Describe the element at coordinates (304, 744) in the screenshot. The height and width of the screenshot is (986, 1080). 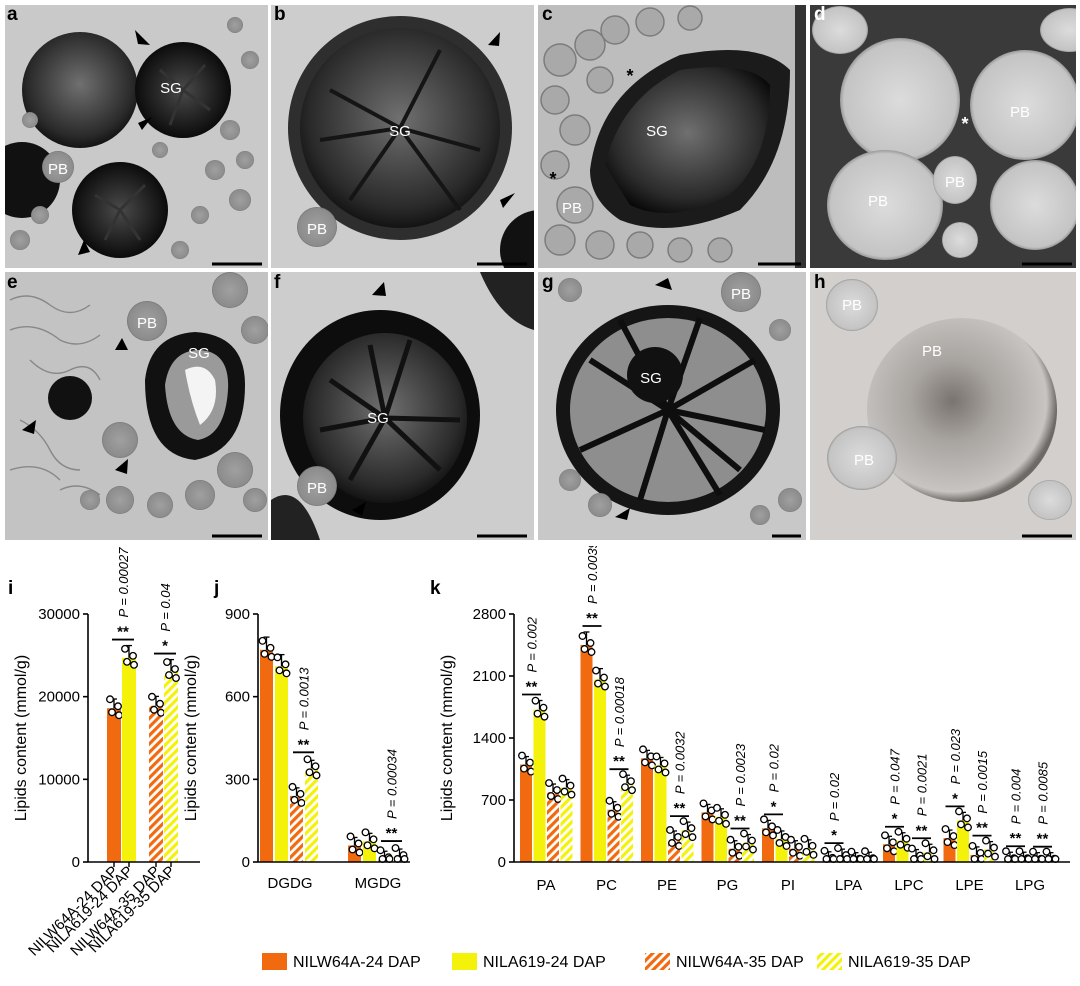
I see `chart-j-sig-0-stars: **` at that location.